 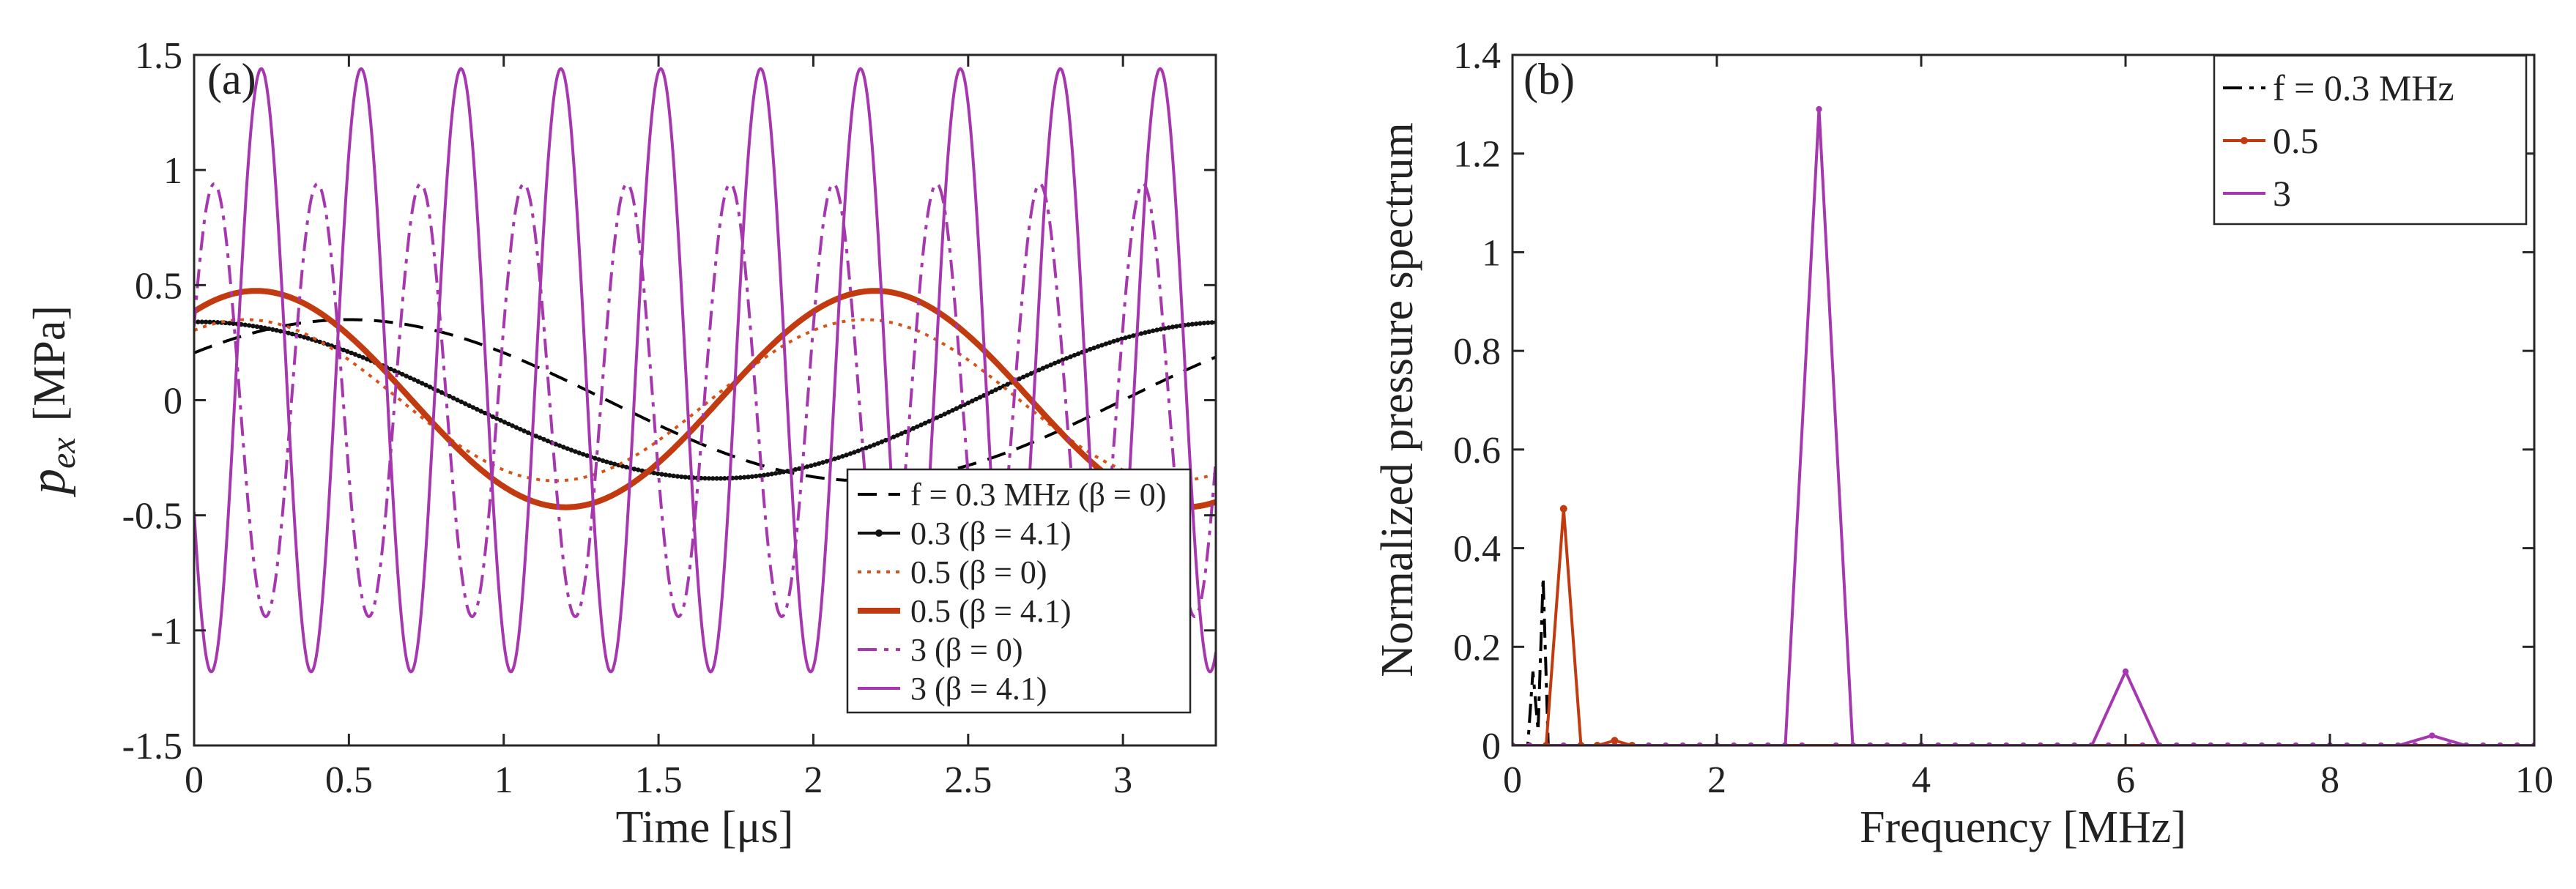 I want to click on panel-b-legend-label: 0.5, so click(x=2296, y=140).